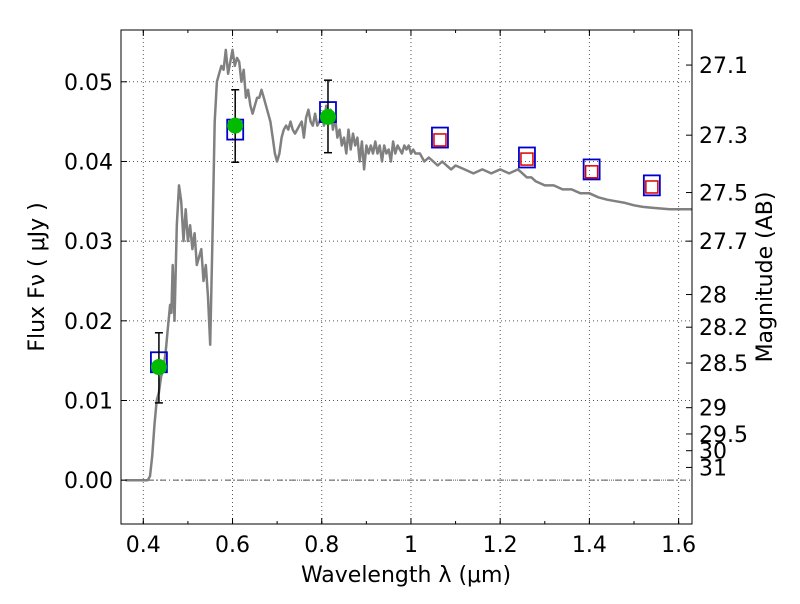 Image resolution: width=800 pixels, height=604 pixels. I want to click on magnitude-tick-label: 27.5, so click(723, 194).